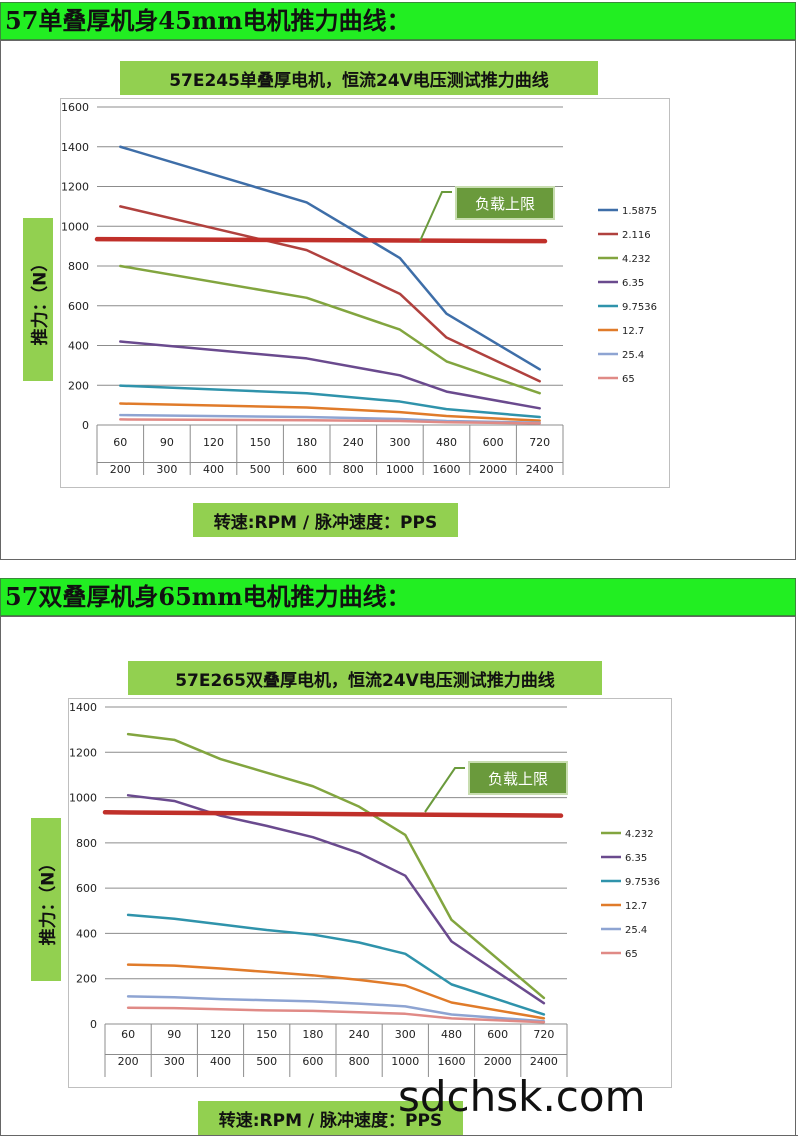 This screenshot has height=1140, width=798. I want to click on chart-1-title: 57E245单叠厚电机，恒流24V电压测试推力曲线, so click(359, 78).